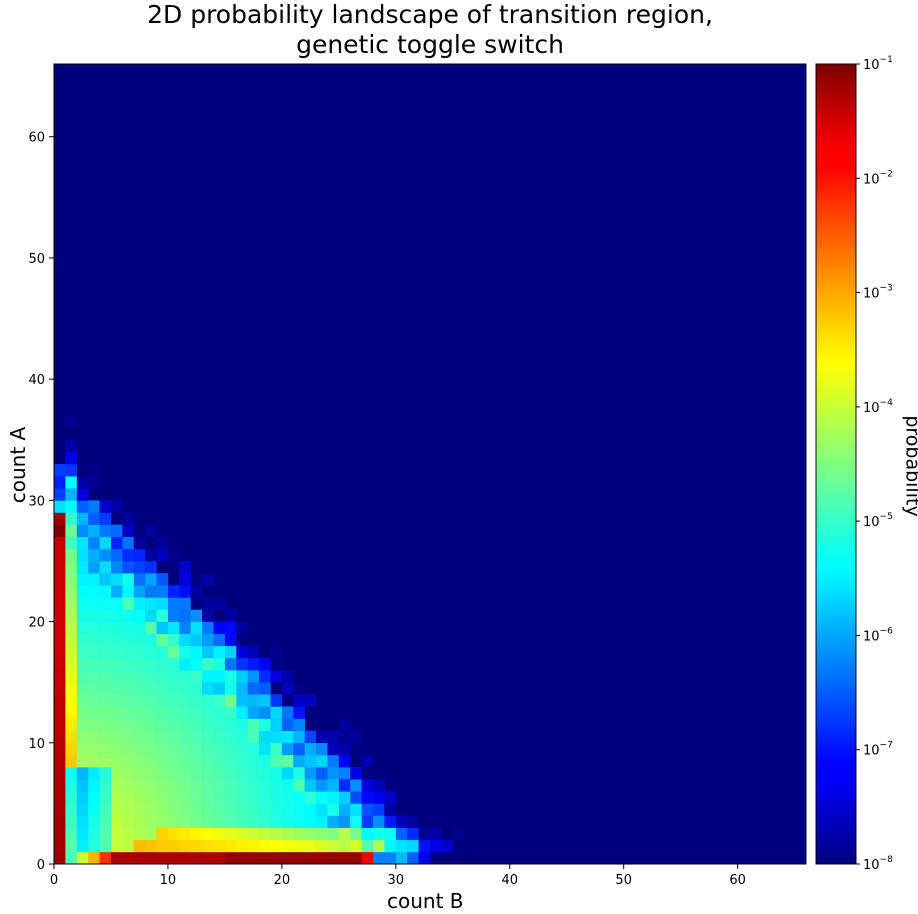 The height and width of the screenshot is (914, 918). I want to click on colorbar-tick-label: 10⁻⁶, so click(878, 635).